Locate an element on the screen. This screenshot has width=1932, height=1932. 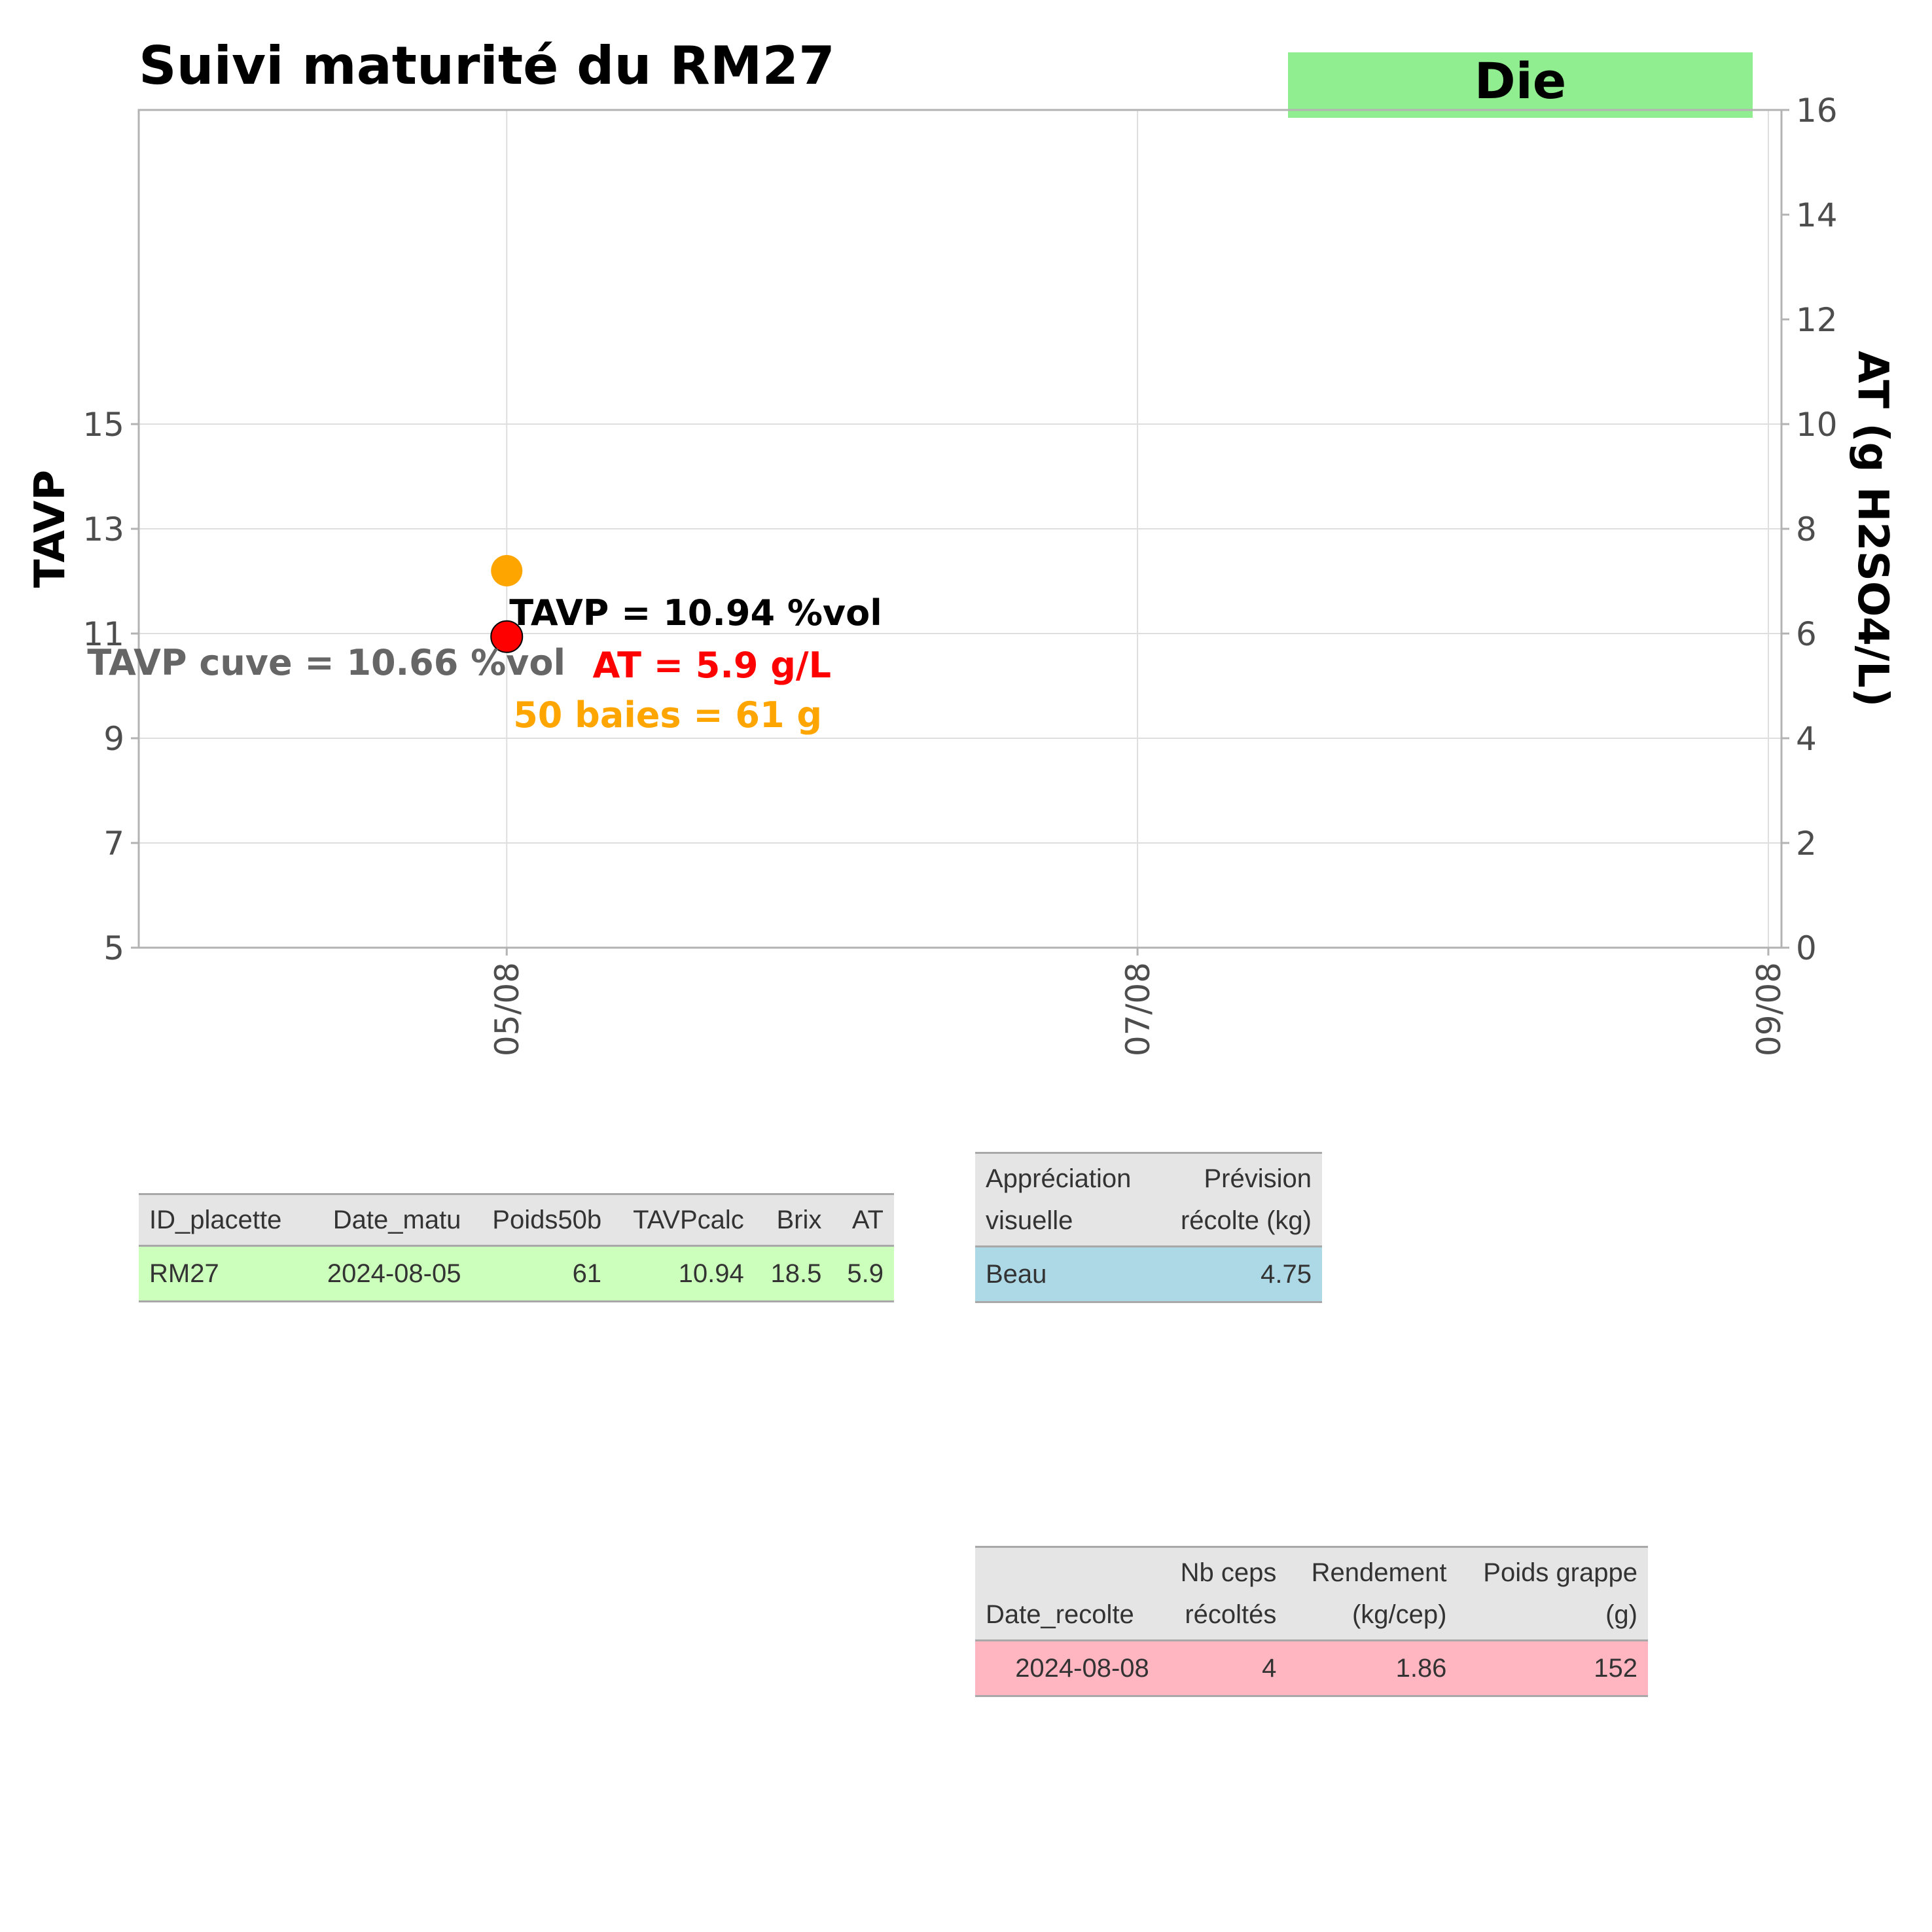
y2-tick-label: 10 is located at coordinates (1817, 425).